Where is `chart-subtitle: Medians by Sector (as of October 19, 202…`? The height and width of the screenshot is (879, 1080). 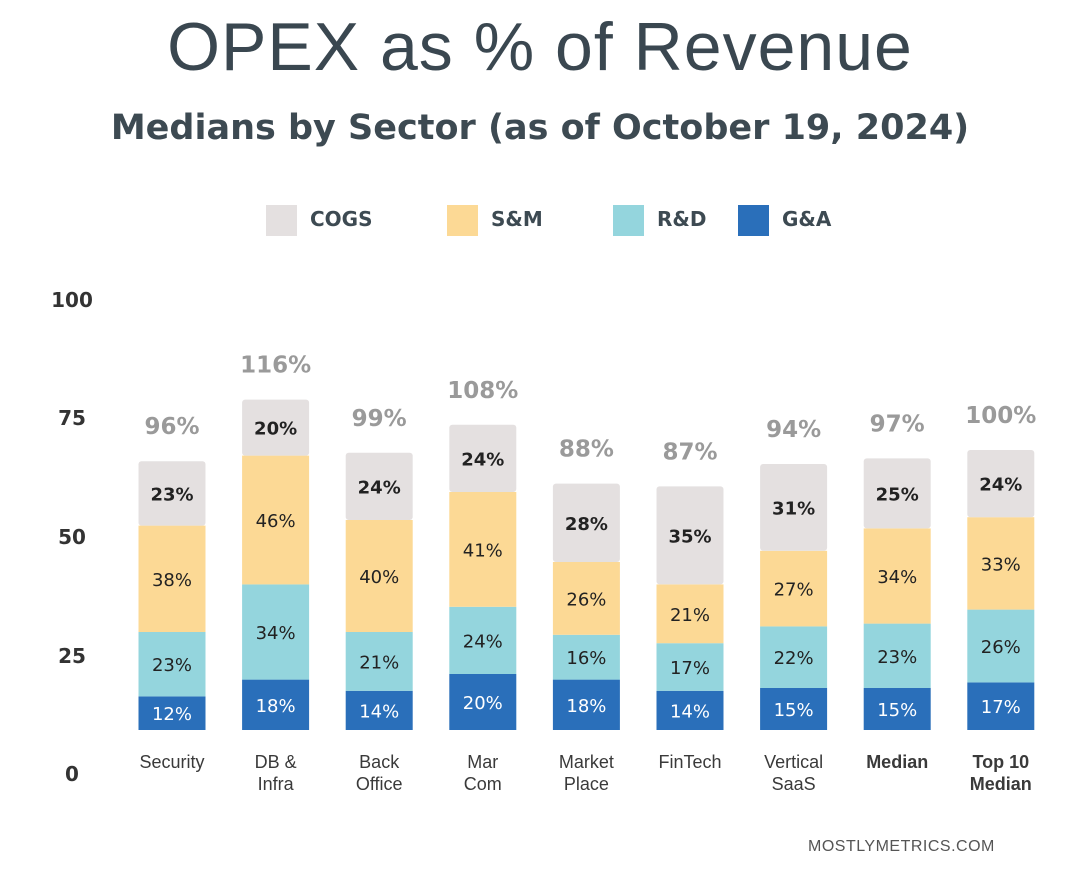 chart-subtitle: Medians by Sector (as of October 19, 202… is located at coordinates (540, 128).